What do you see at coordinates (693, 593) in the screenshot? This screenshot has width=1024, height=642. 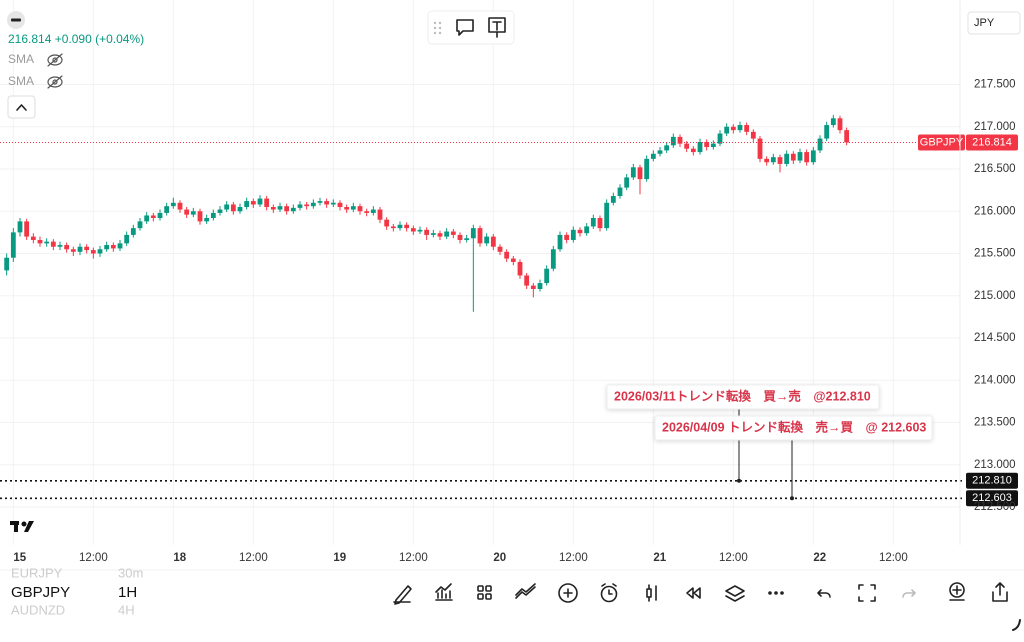 I see `replay-icon` at bounding box center [693, 593].